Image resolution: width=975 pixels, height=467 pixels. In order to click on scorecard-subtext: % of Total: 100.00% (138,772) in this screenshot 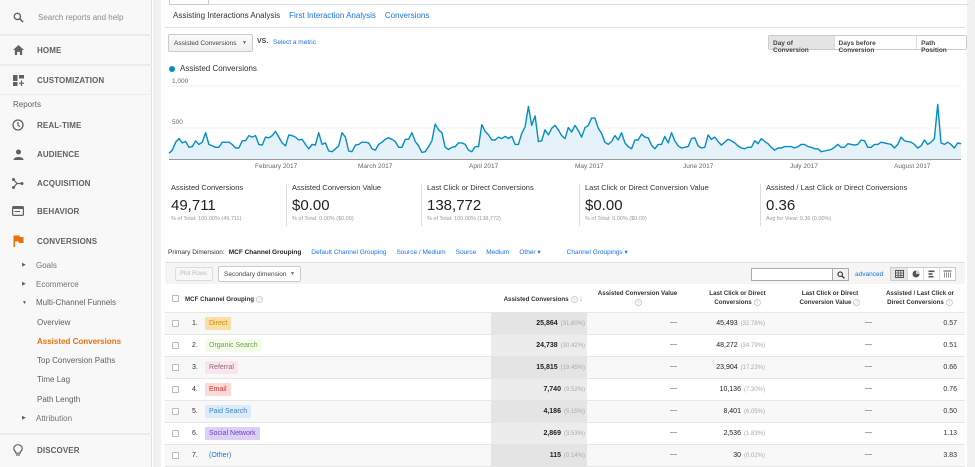, I will do `click(464, 219)`.